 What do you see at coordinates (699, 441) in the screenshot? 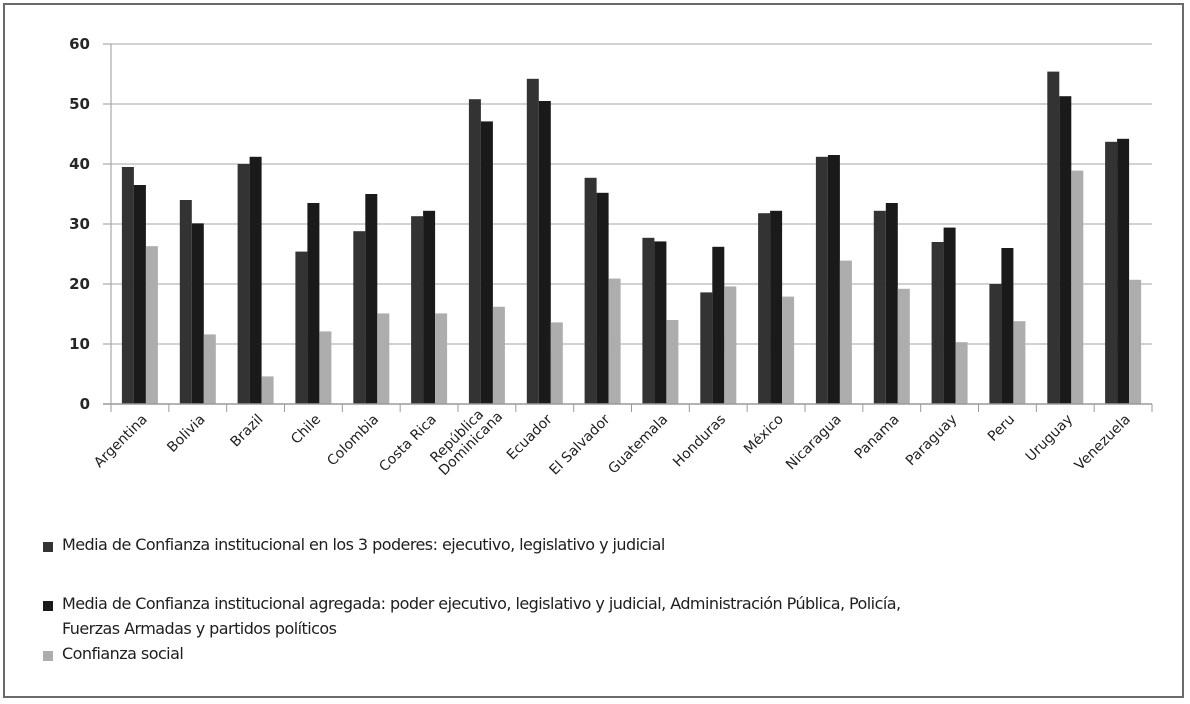
I see `x-category-label: Honduras` at bounding box center [699, 441].